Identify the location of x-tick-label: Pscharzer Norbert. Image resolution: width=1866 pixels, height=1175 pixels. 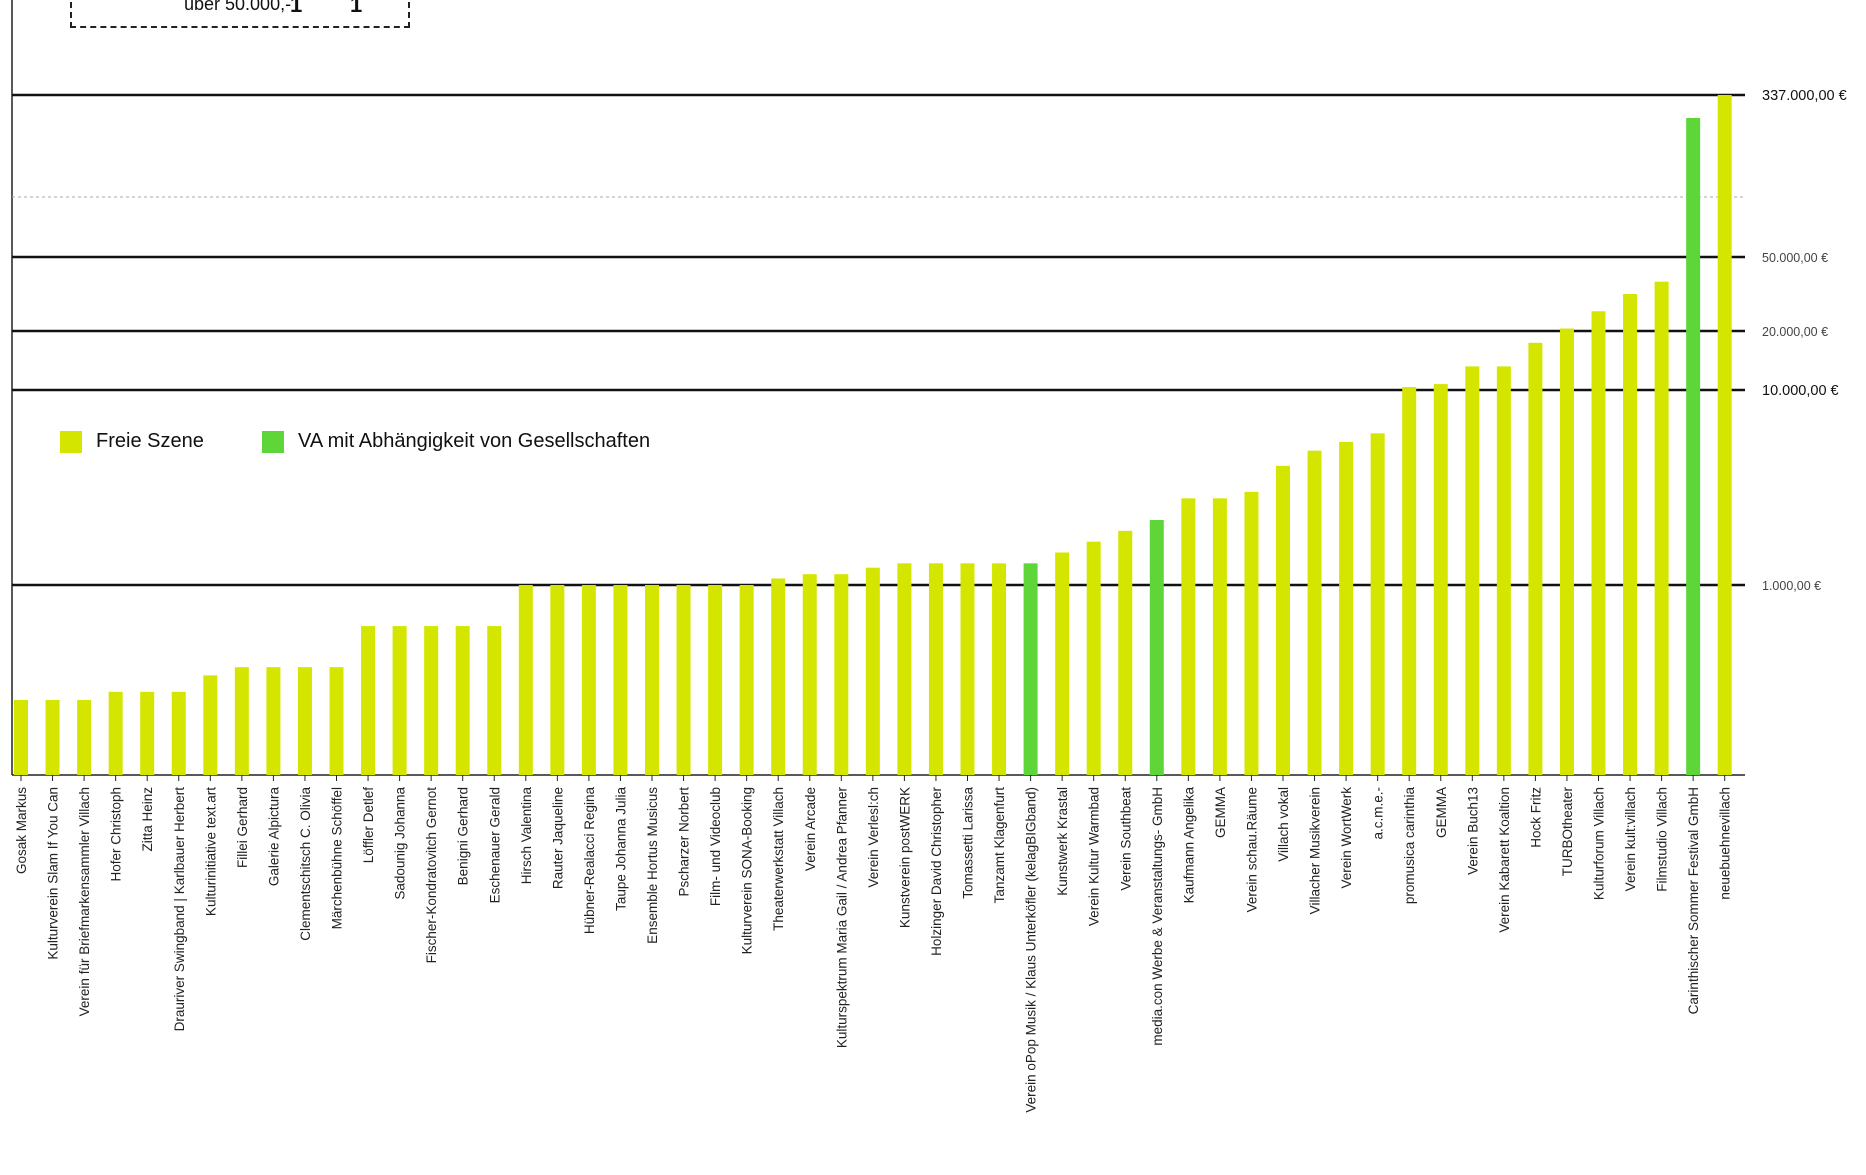
(684, 842).